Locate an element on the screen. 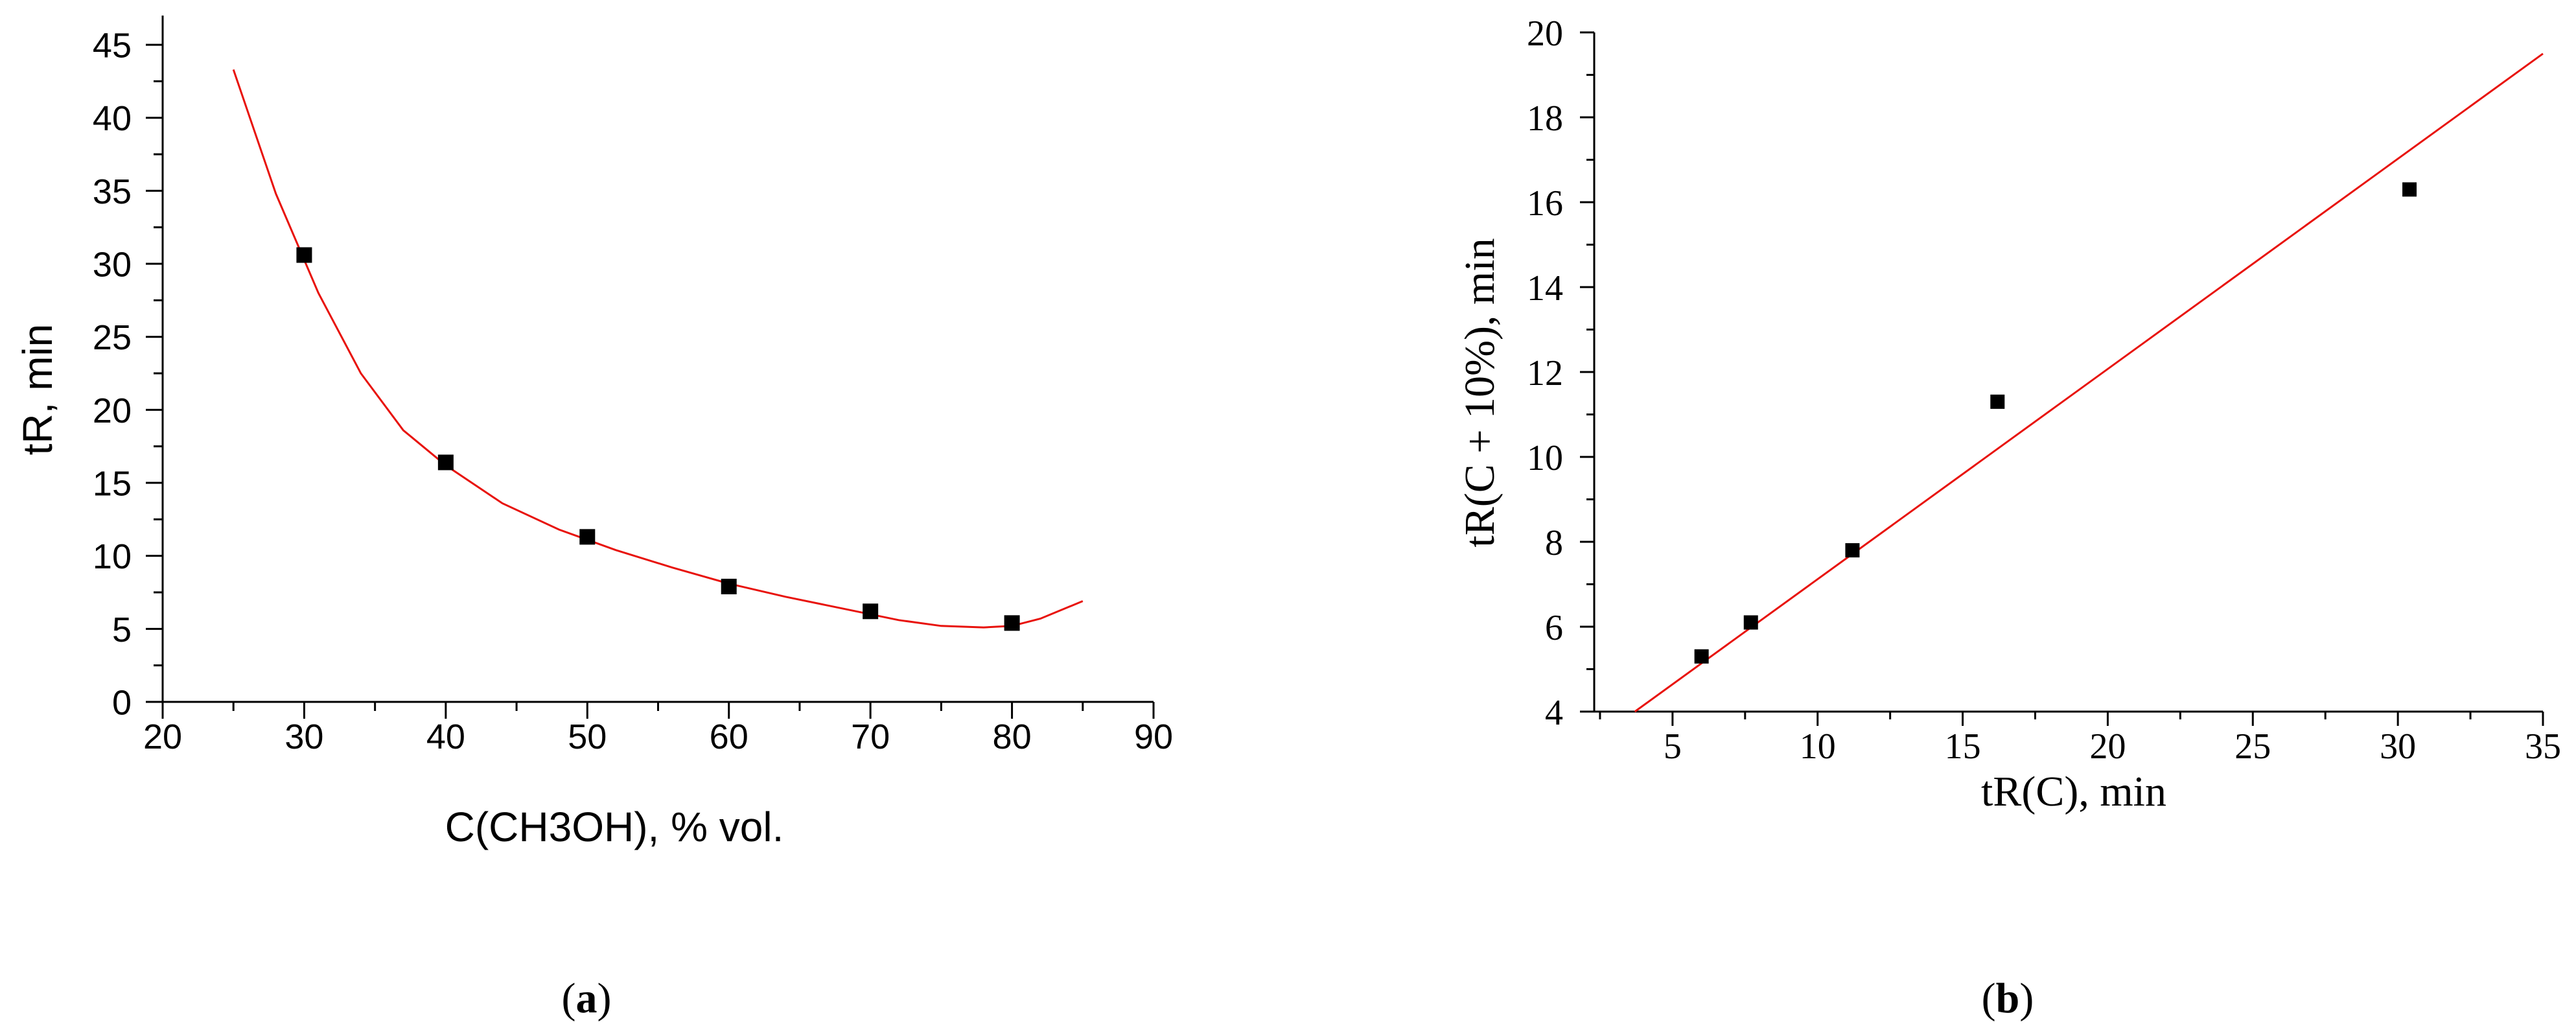 This screenshot has height=1035, width=2576. x-tick-label-b: 15 is located at coordinates (1963, 747).